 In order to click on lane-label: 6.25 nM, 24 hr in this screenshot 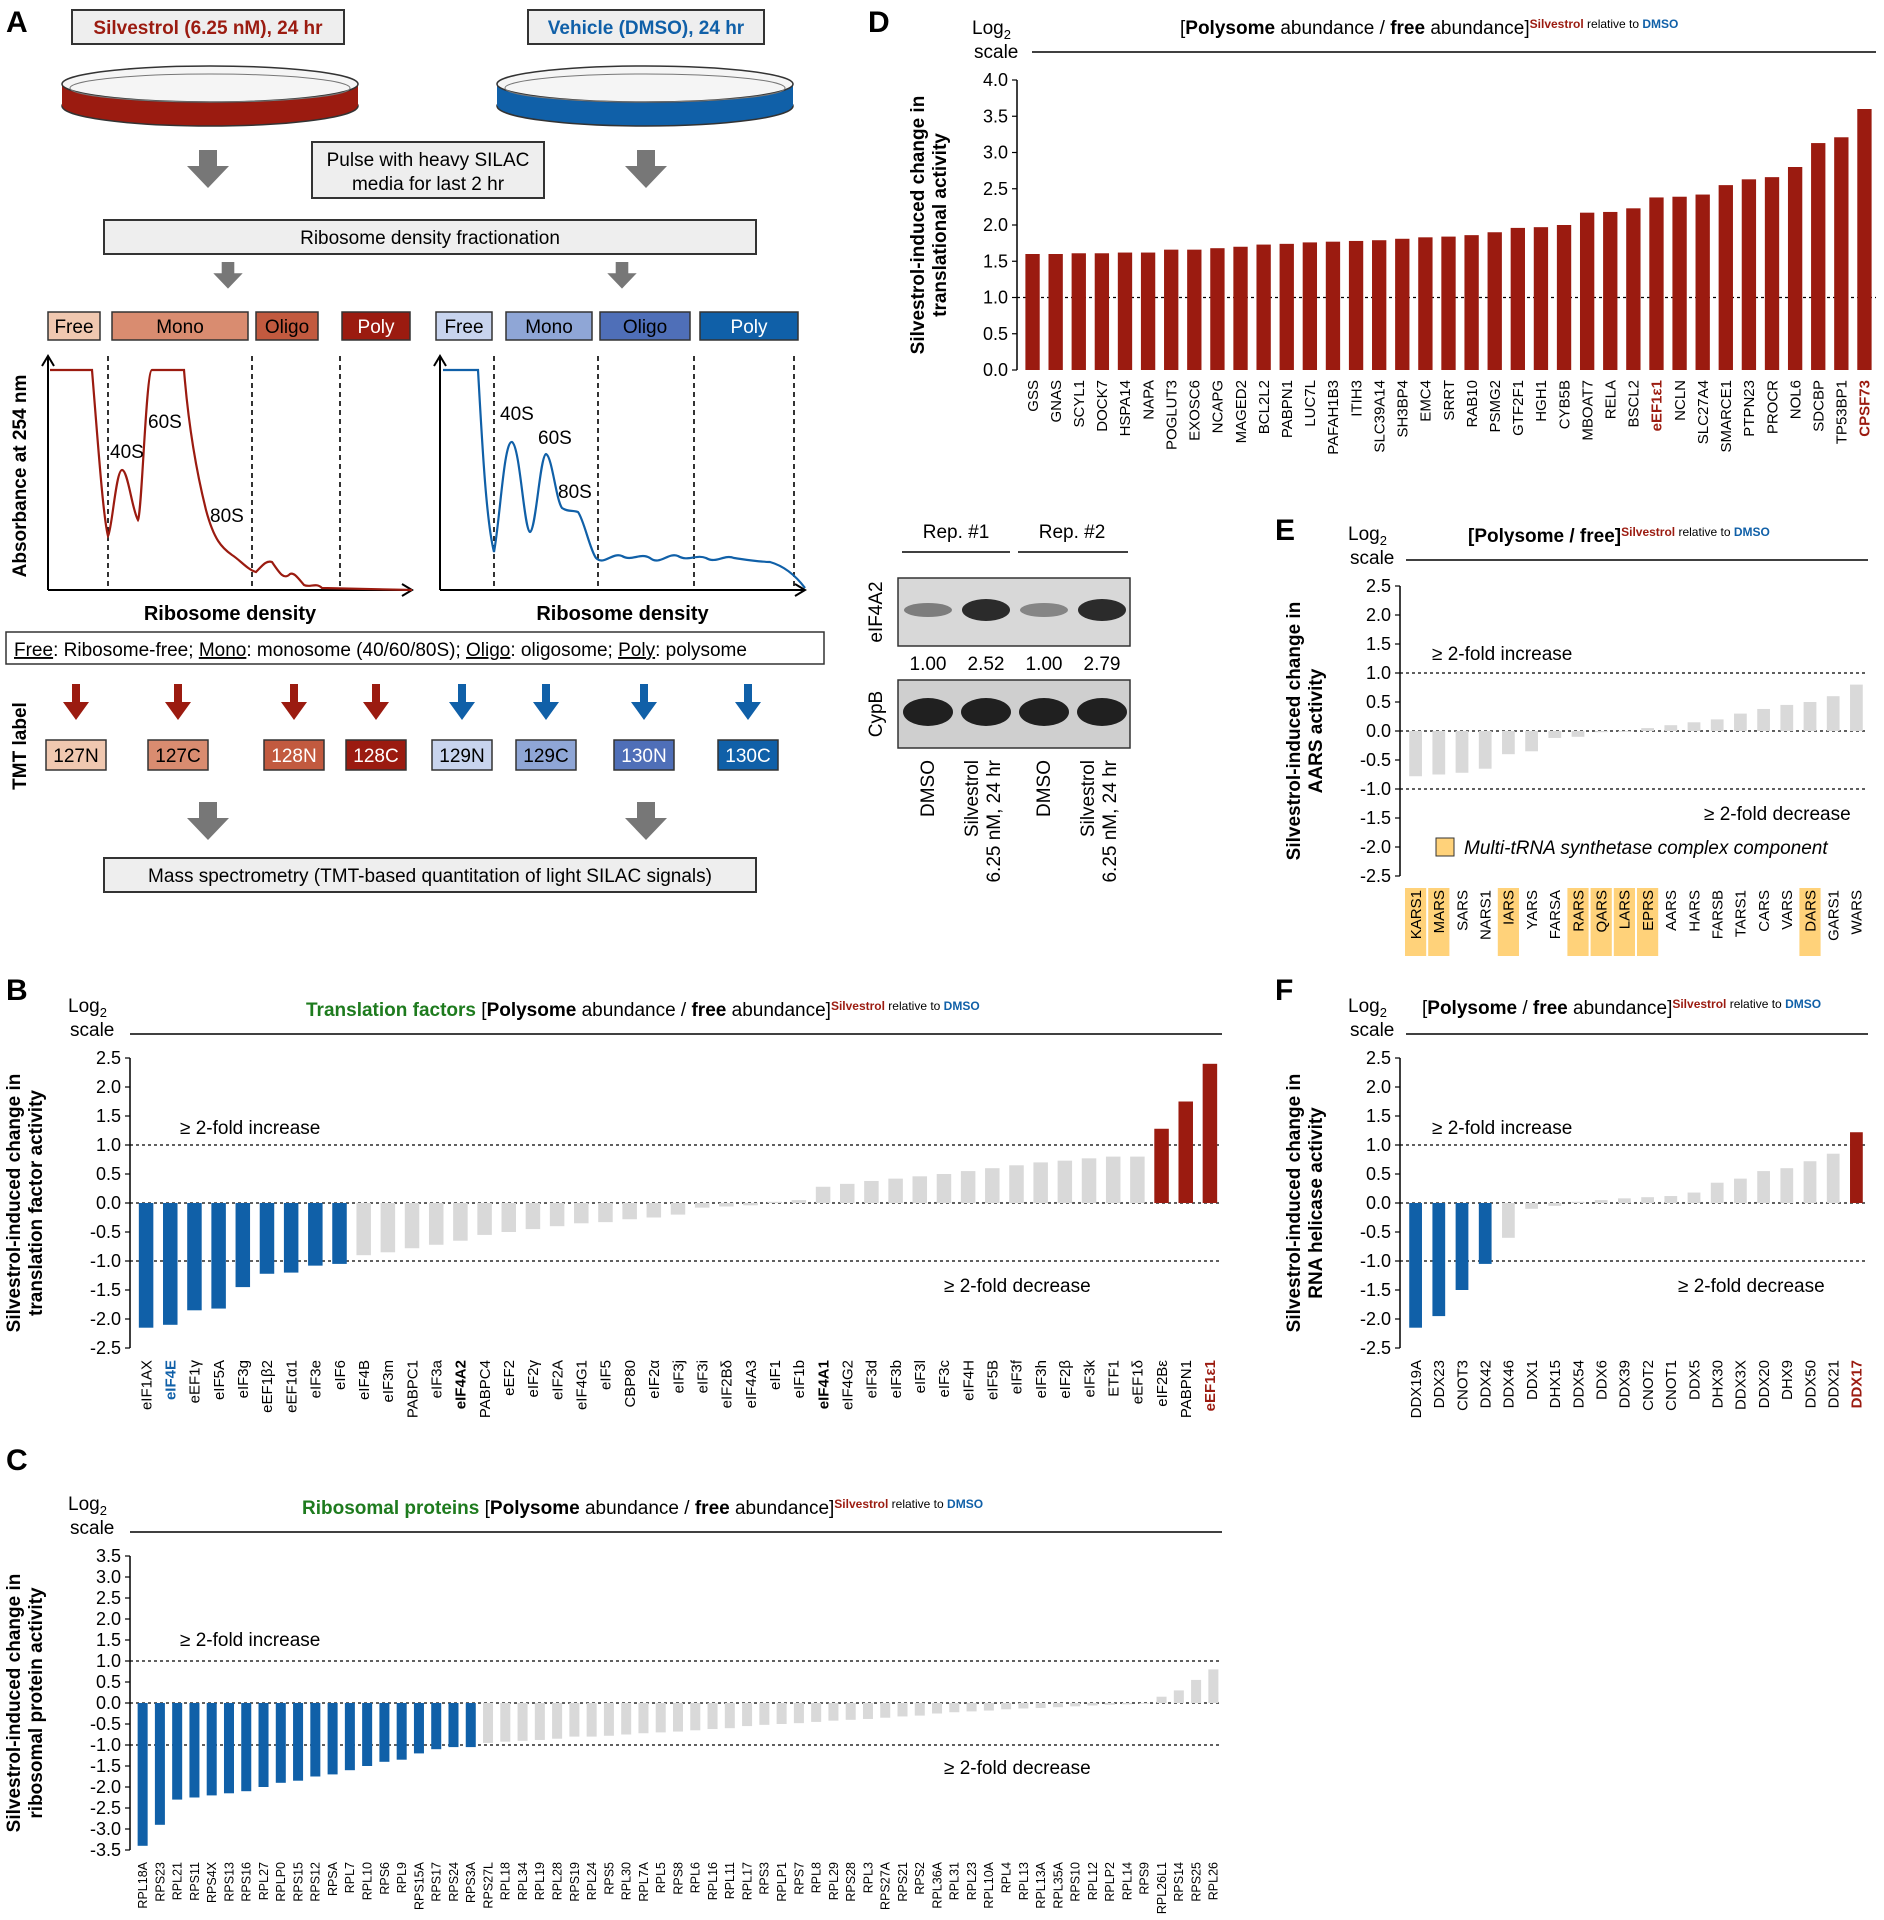, I will do `click(1110, 820)`.